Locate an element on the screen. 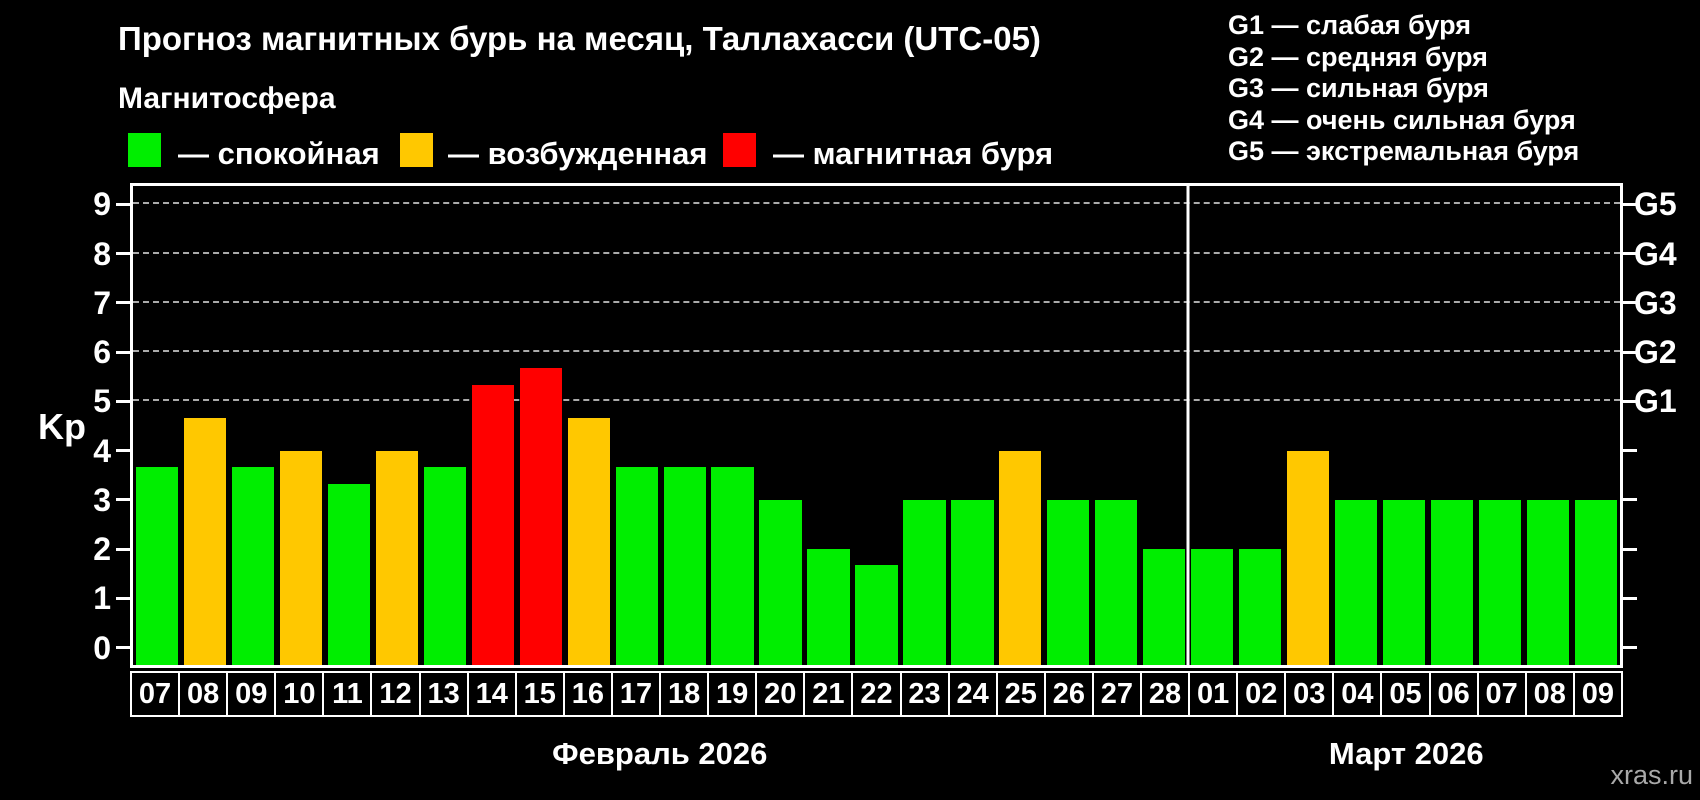 The height and width of the screenshot is (800, 1700). y-tick-label-5: 5 is located at coordinates (102, 401).